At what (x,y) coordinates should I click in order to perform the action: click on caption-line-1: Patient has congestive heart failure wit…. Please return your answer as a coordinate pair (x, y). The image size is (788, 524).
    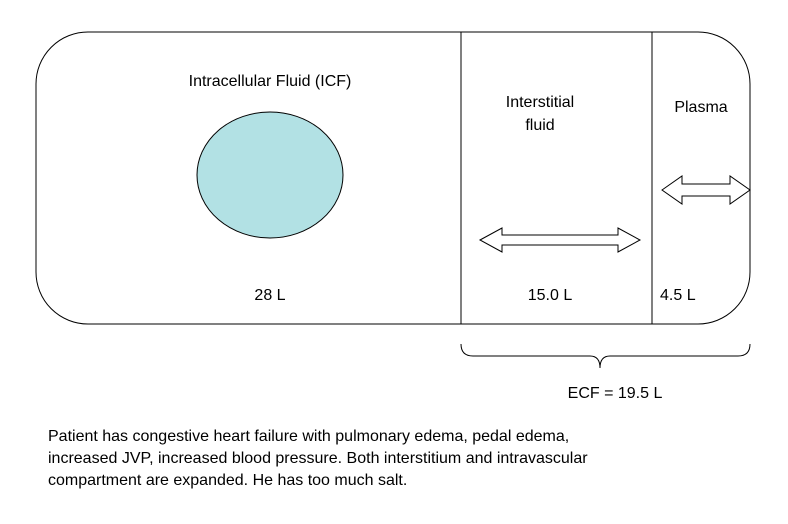
    Looking at the image, I should click on (309, 436).